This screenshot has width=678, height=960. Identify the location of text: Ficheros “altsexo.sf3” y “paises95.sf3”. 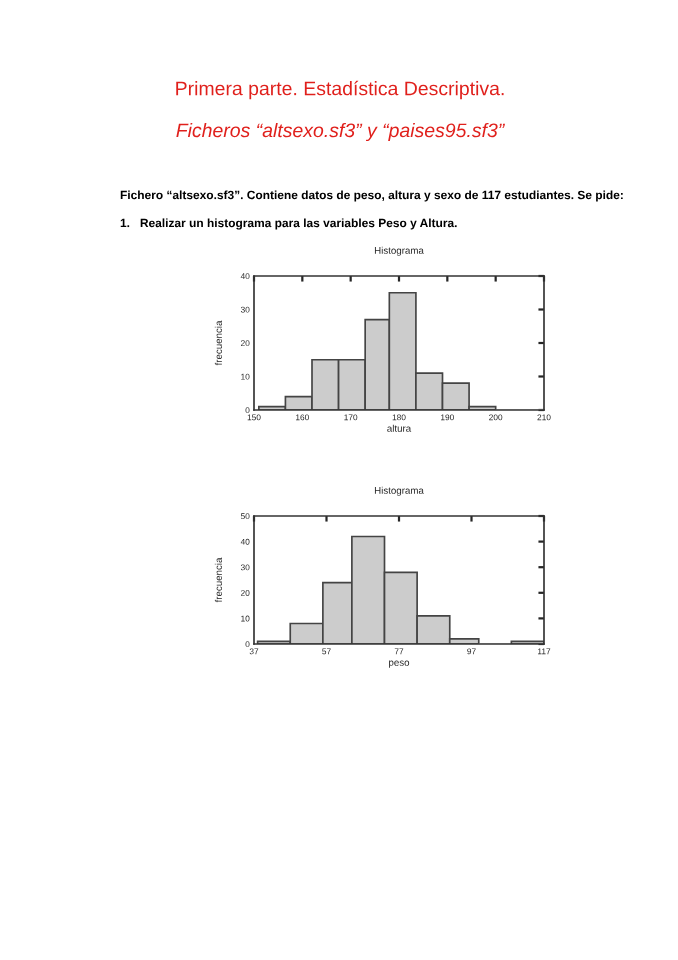
(340, 132).